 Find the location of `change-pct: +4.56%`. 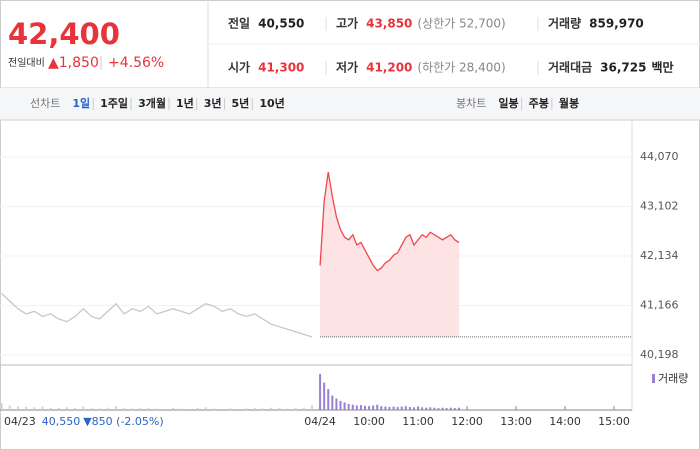

change-pct: +4.56% is located at coordinates (136, 63).